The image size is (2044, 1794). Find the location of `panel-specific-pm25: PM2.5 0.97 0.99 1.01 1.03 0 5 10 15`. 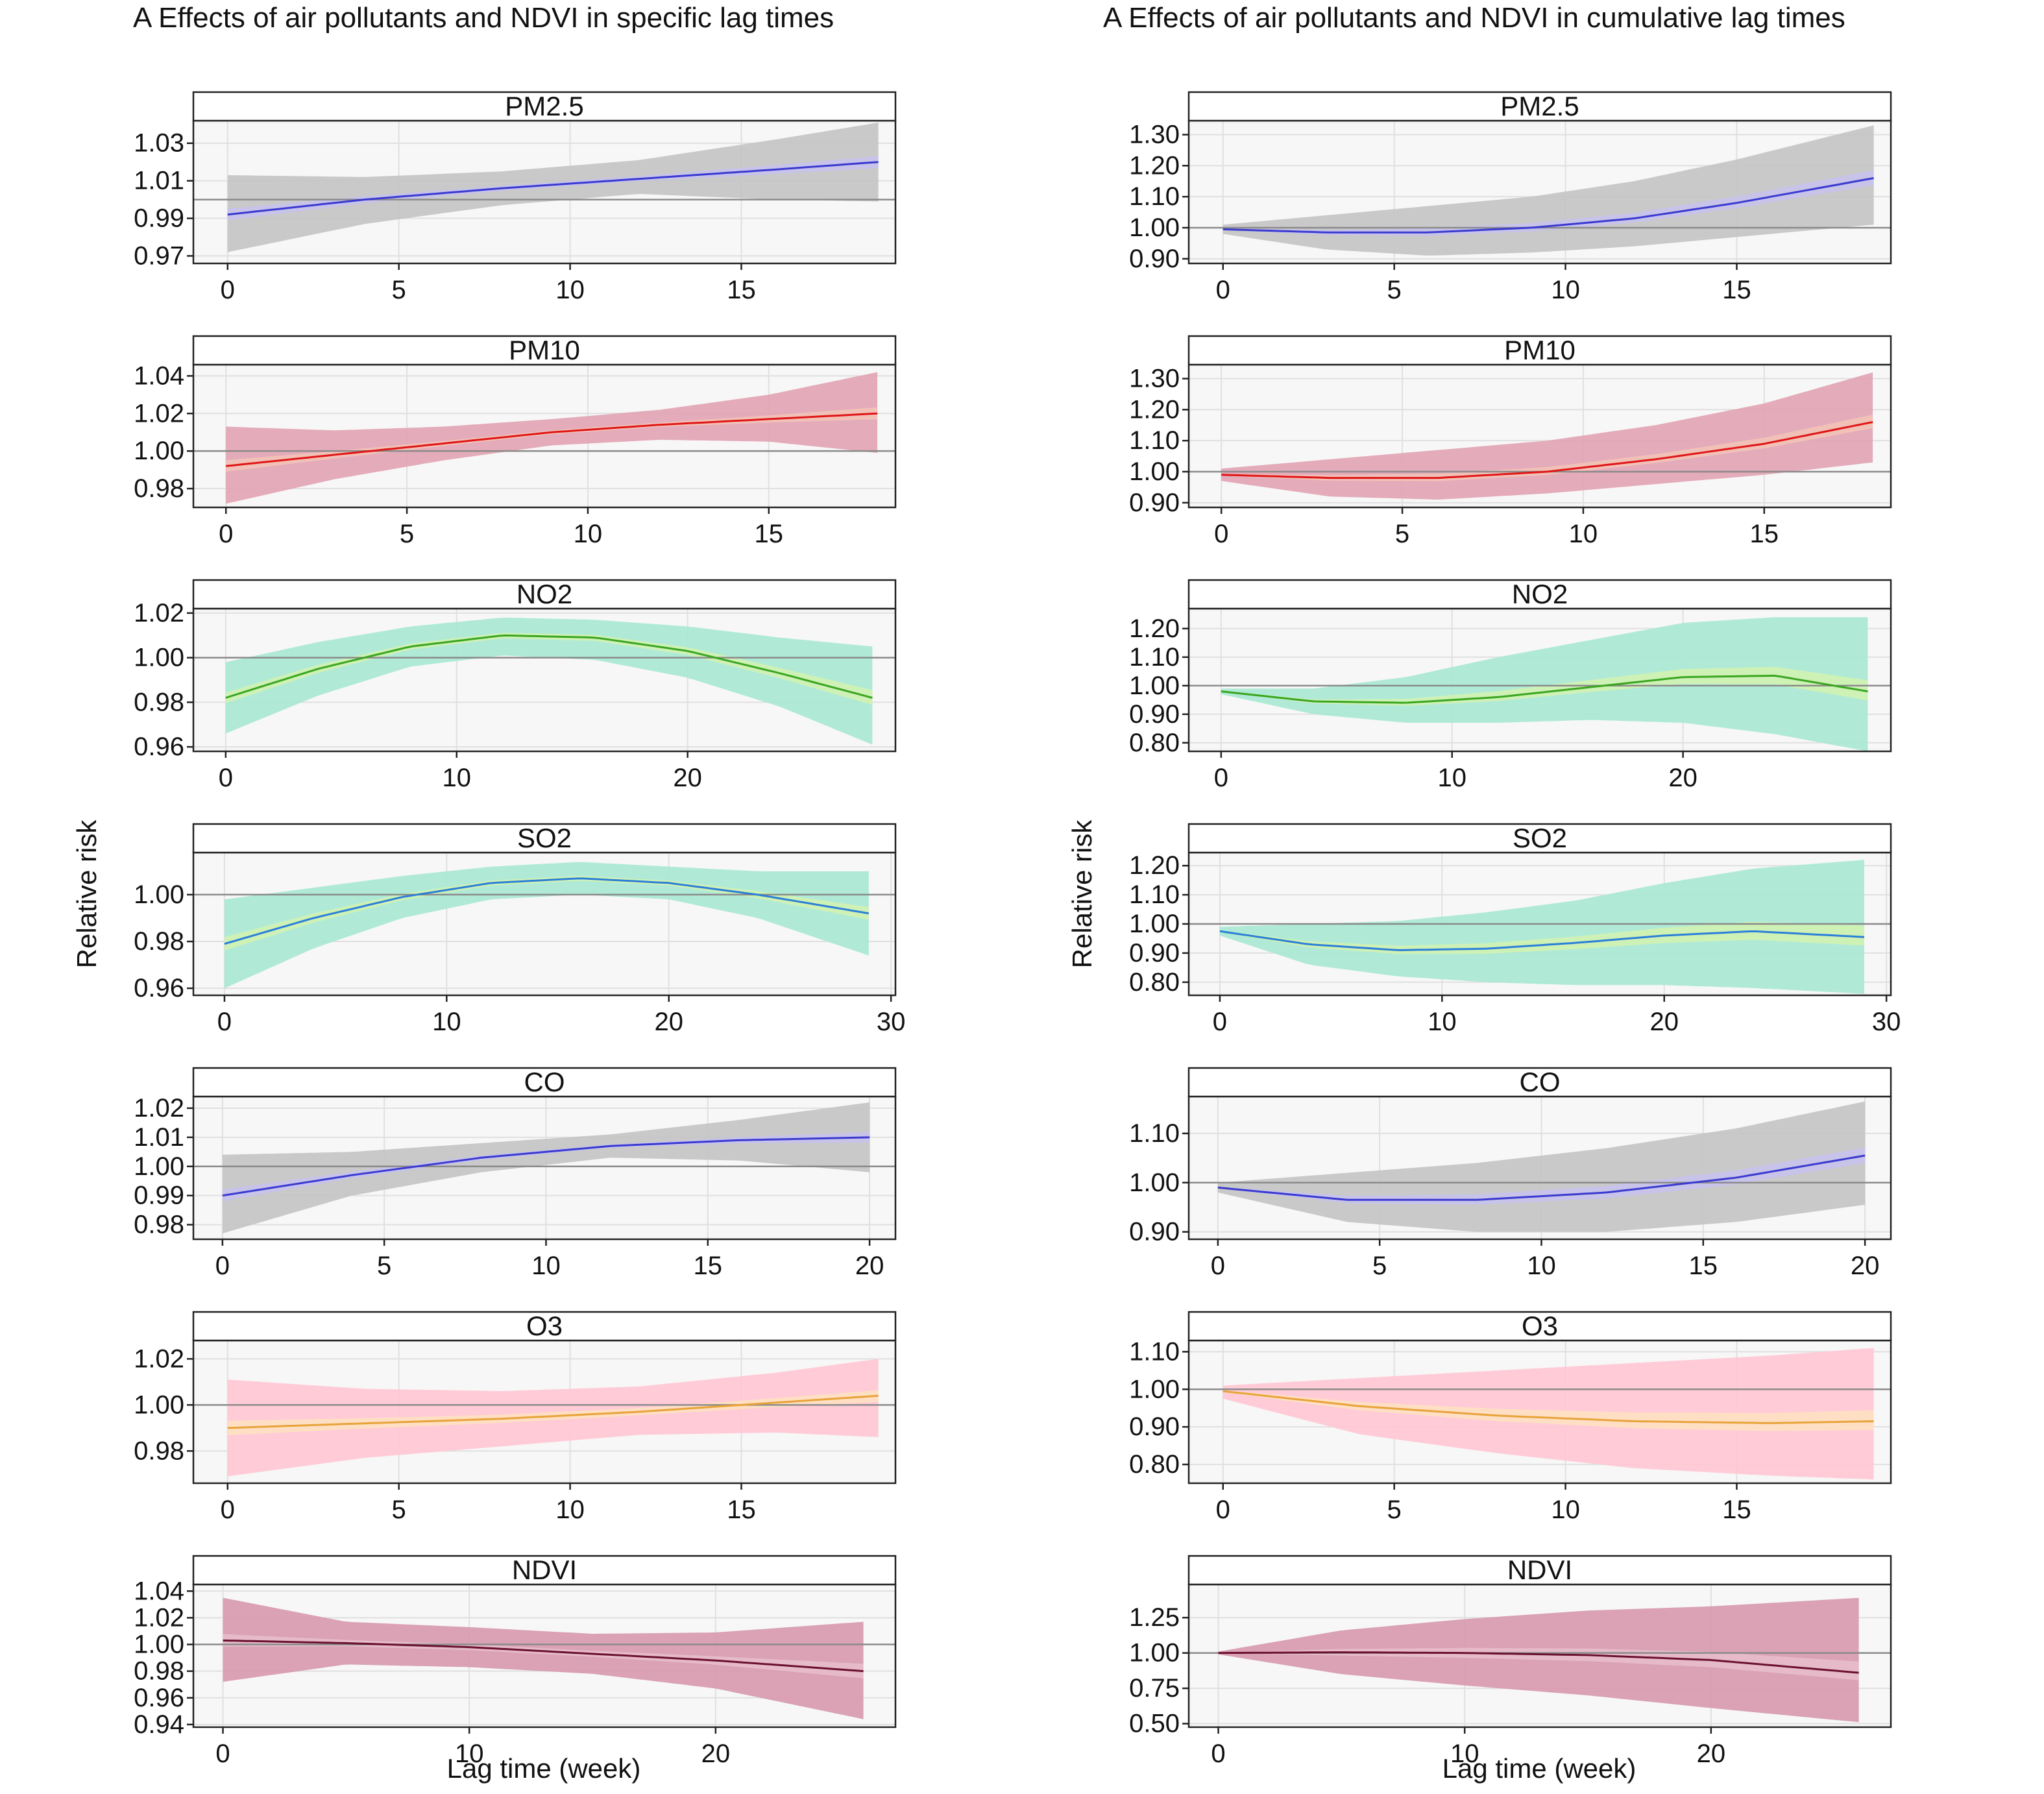

panel-specific-pm25: PM2.5 0.97 0.99 1.01 1.03 0 5 10 15 is located at coordinates (515, 197).